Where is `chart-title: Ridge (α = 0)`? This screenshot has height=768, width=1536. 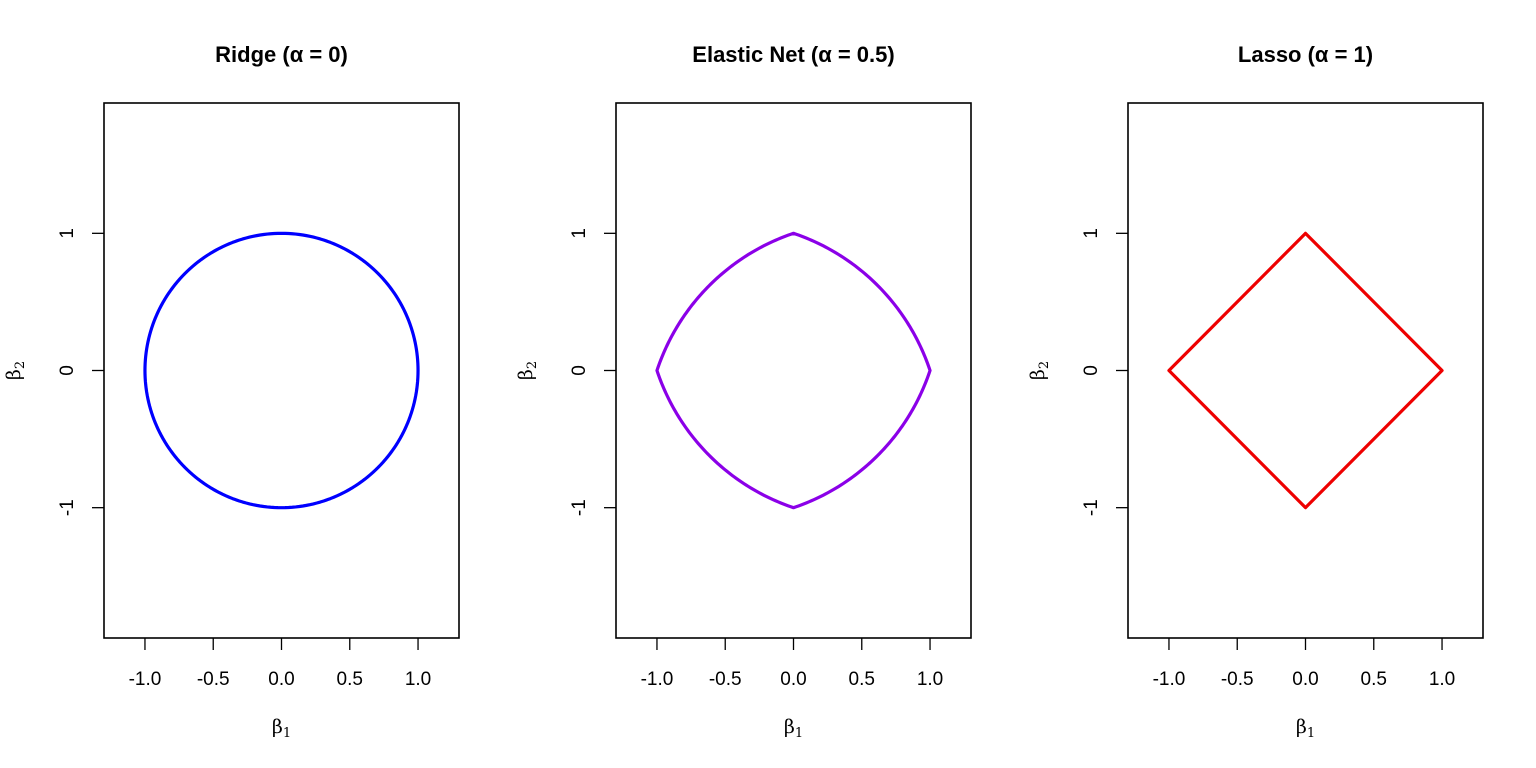 chart-title: Ridge (α = 0) is located at coordinates (281, 54).